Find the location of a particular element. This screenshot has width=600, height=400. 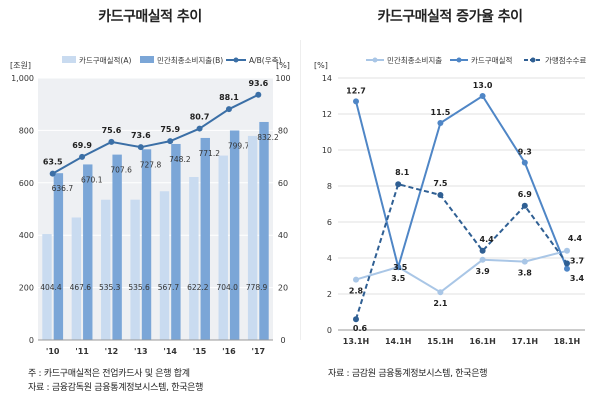

x-tick-label: 13.1H is located at coordinates (356, 341).